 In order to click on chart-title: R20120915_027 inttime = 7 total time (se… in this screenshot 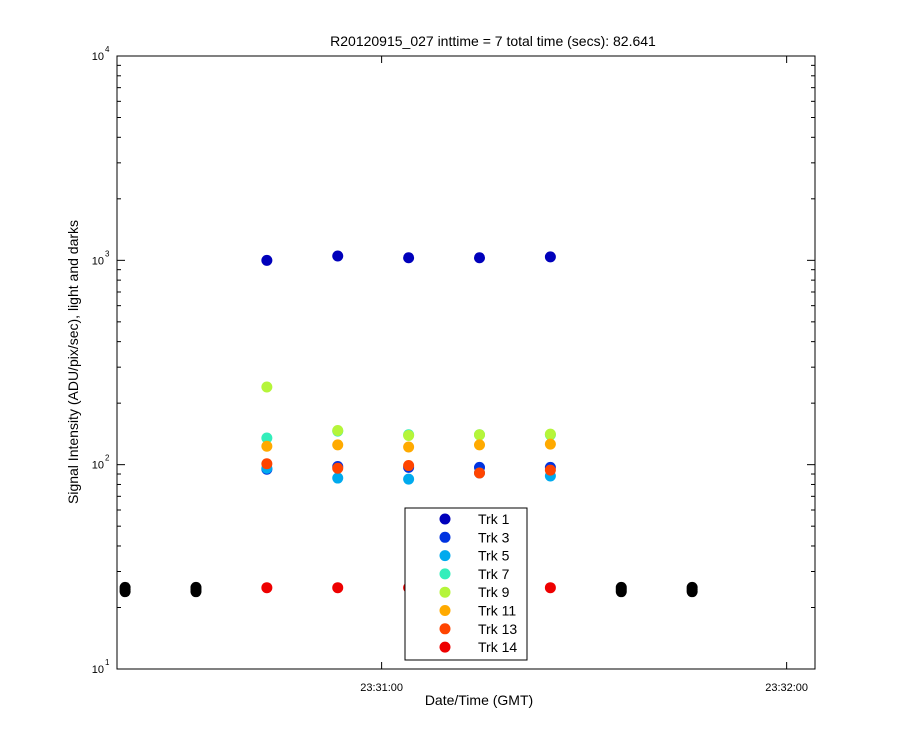, I will do `click(493, 41)`.